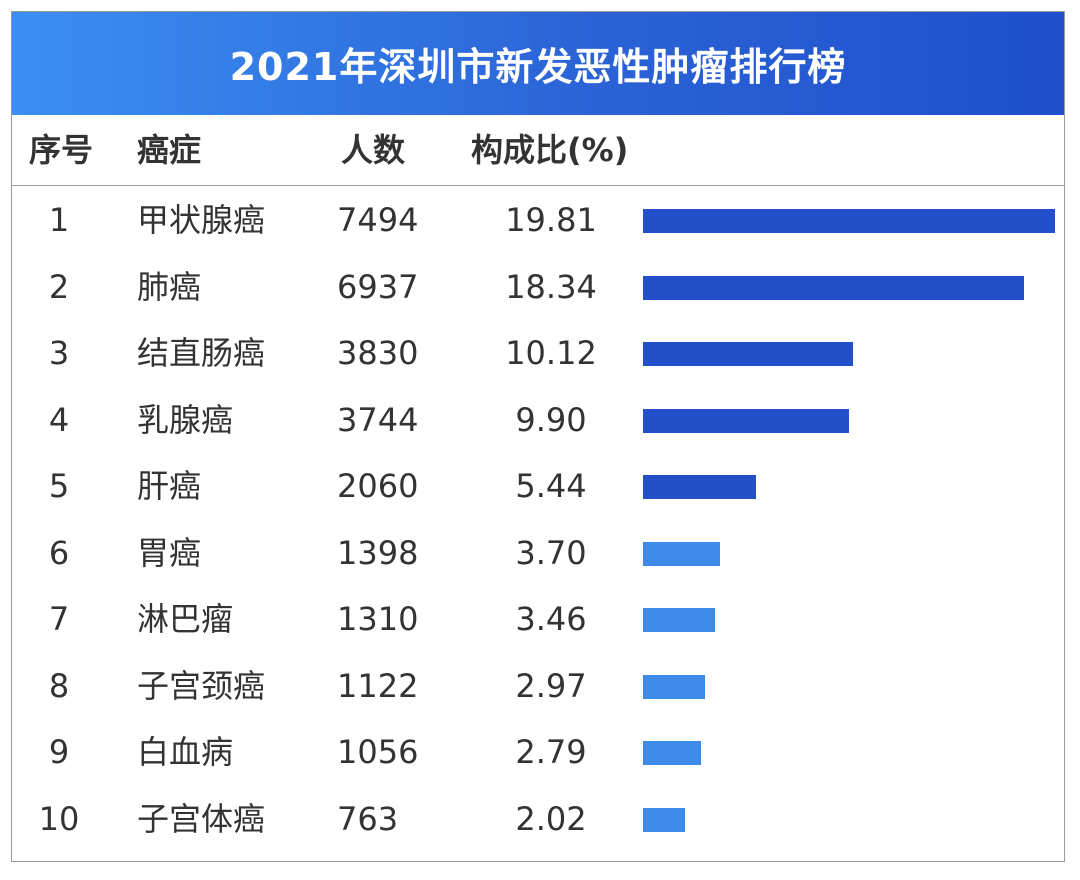  I want to click on table-row: 8 子宫颈癌 1122 2.97, so click(538, 686).